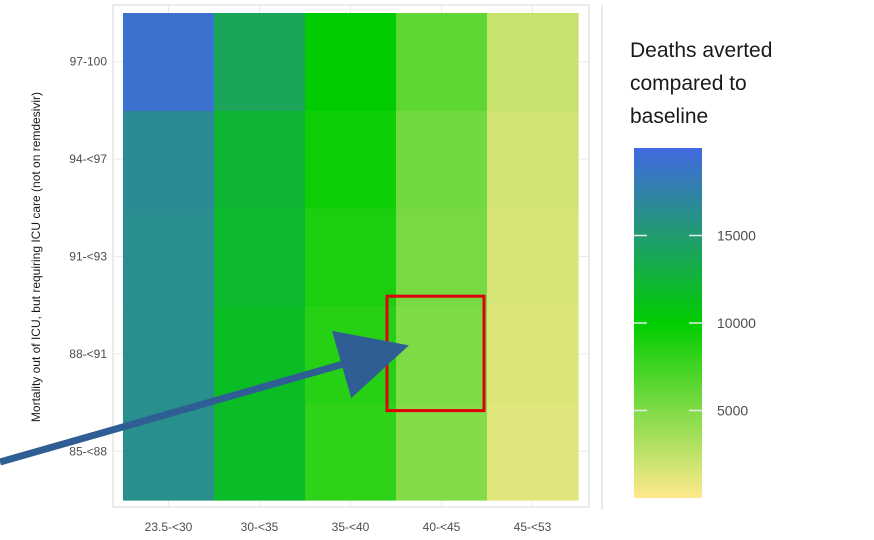 The height and width of the screenshot is (540, 874). I want to click on y-tick-labels: 85-<88 88-<91 91-<93 94-<97 97-100, so click(88, 257).